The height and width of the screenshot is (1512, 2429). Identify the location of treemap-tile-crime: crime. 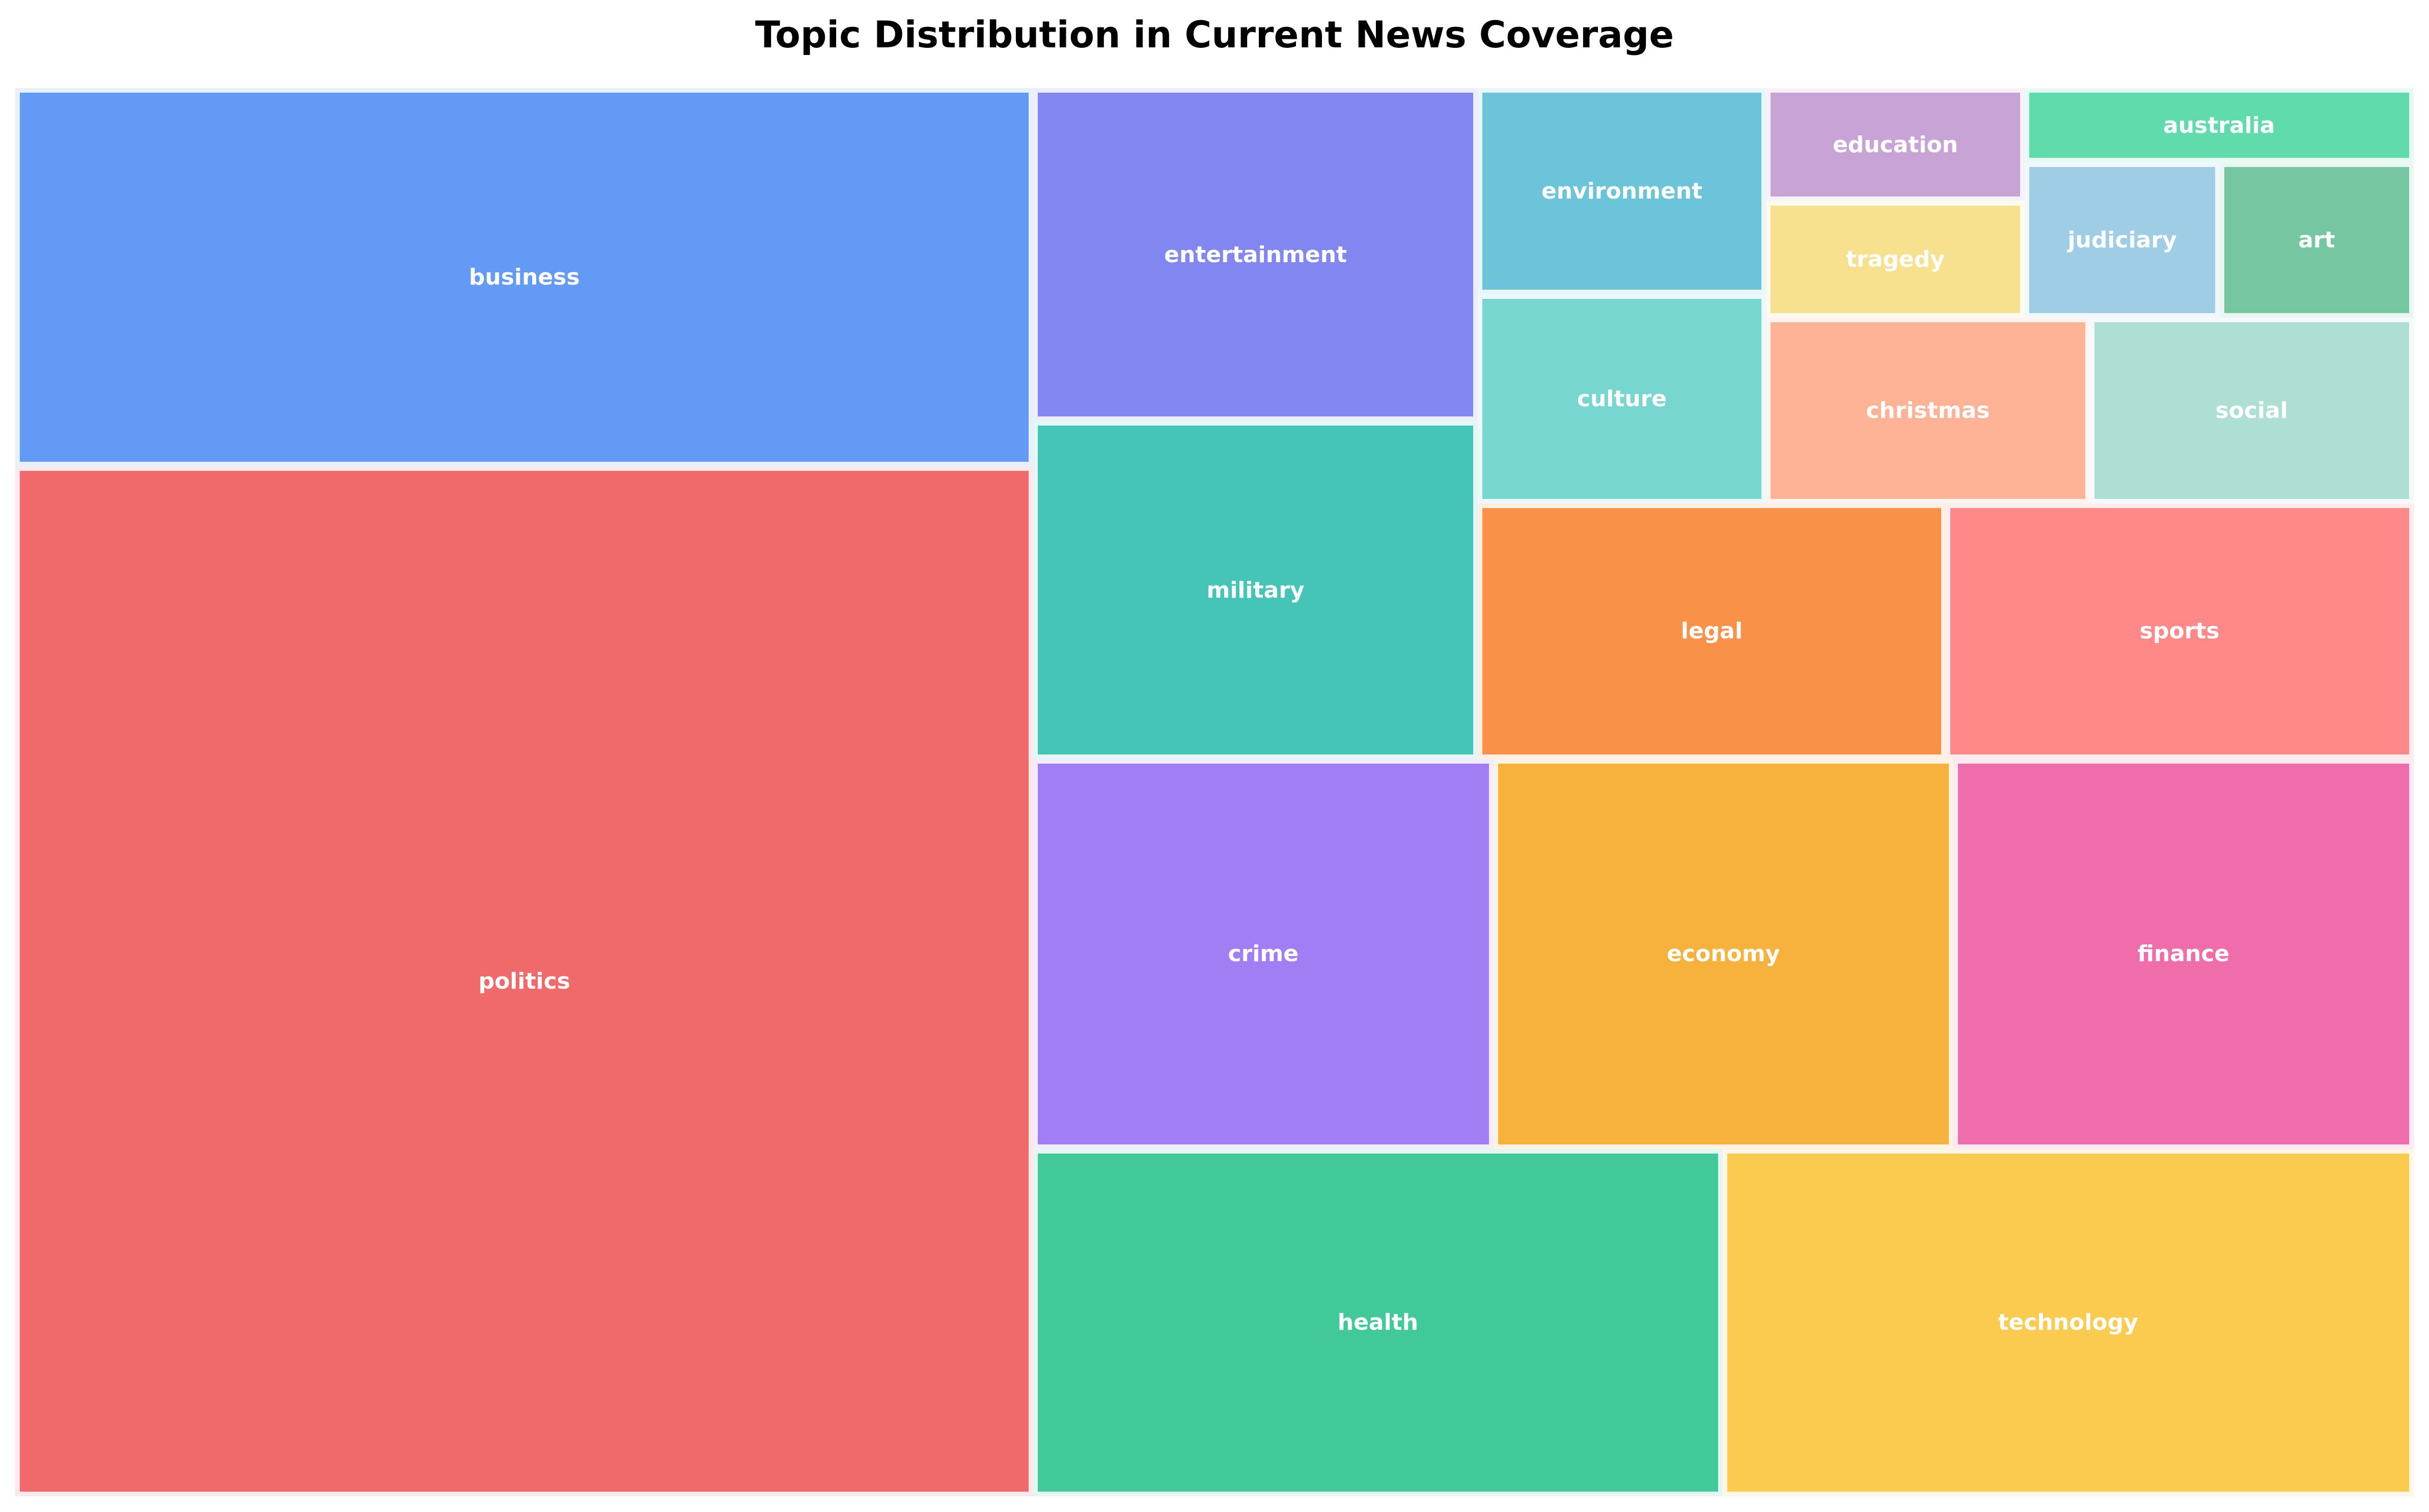
(1263, 954).